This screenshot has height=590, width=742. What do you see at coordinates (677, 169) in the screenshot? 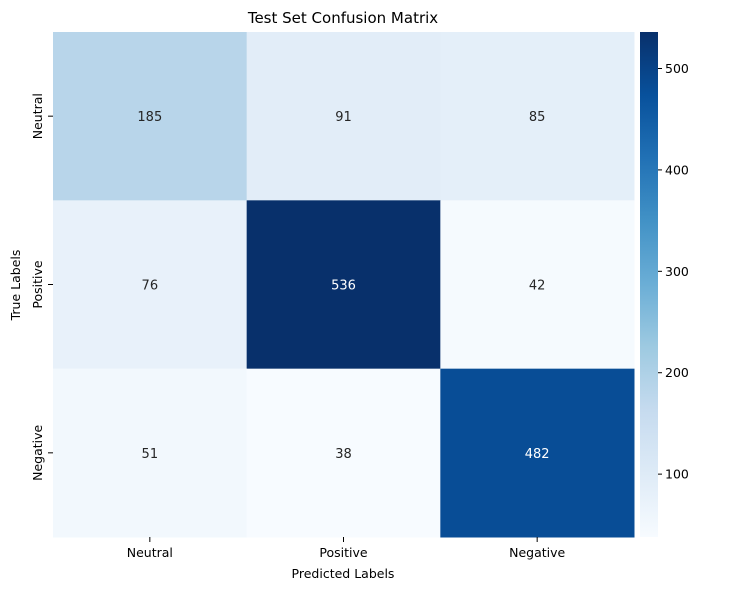
I see `colorbar-tick-label: 400` at bounding box center [677, 169].